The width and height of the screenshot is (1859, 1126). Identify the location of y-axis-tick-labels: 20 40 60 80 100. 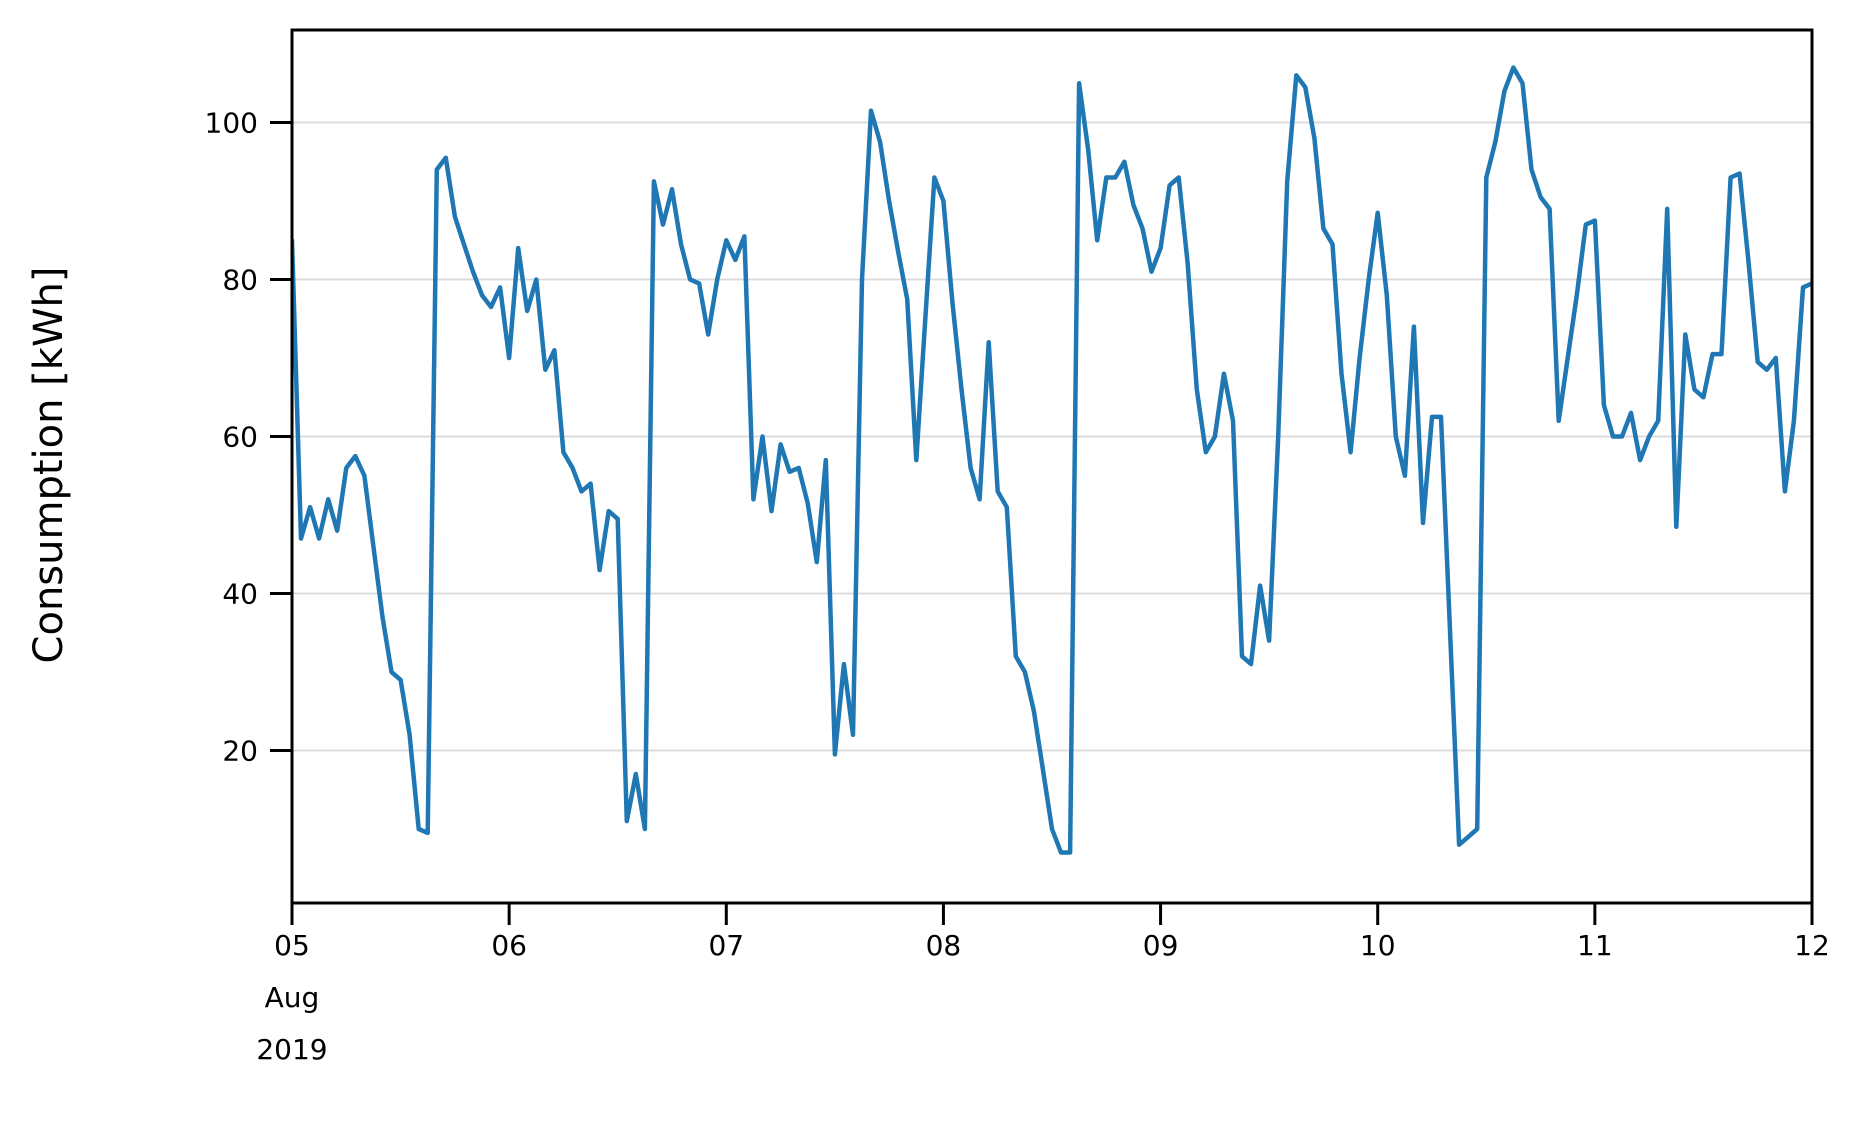
(231, 437).